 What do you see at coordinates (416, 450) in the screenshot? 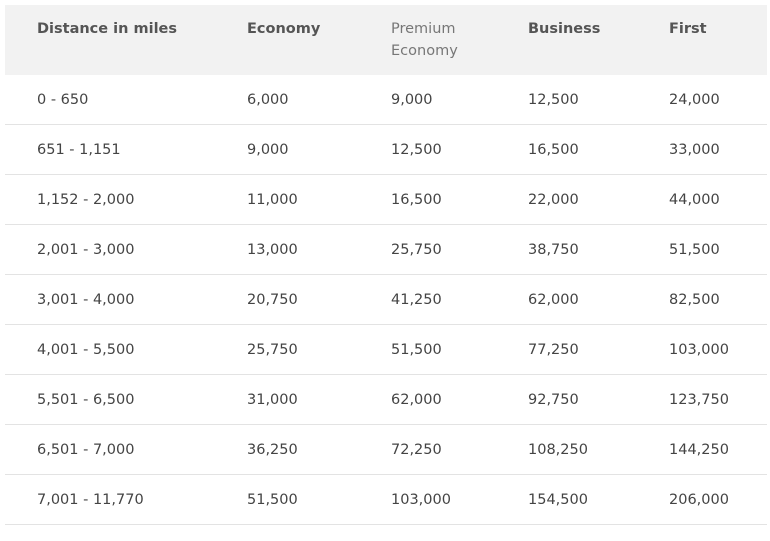
I see `table-cell: 72,250` at bounding box center [416, 450].